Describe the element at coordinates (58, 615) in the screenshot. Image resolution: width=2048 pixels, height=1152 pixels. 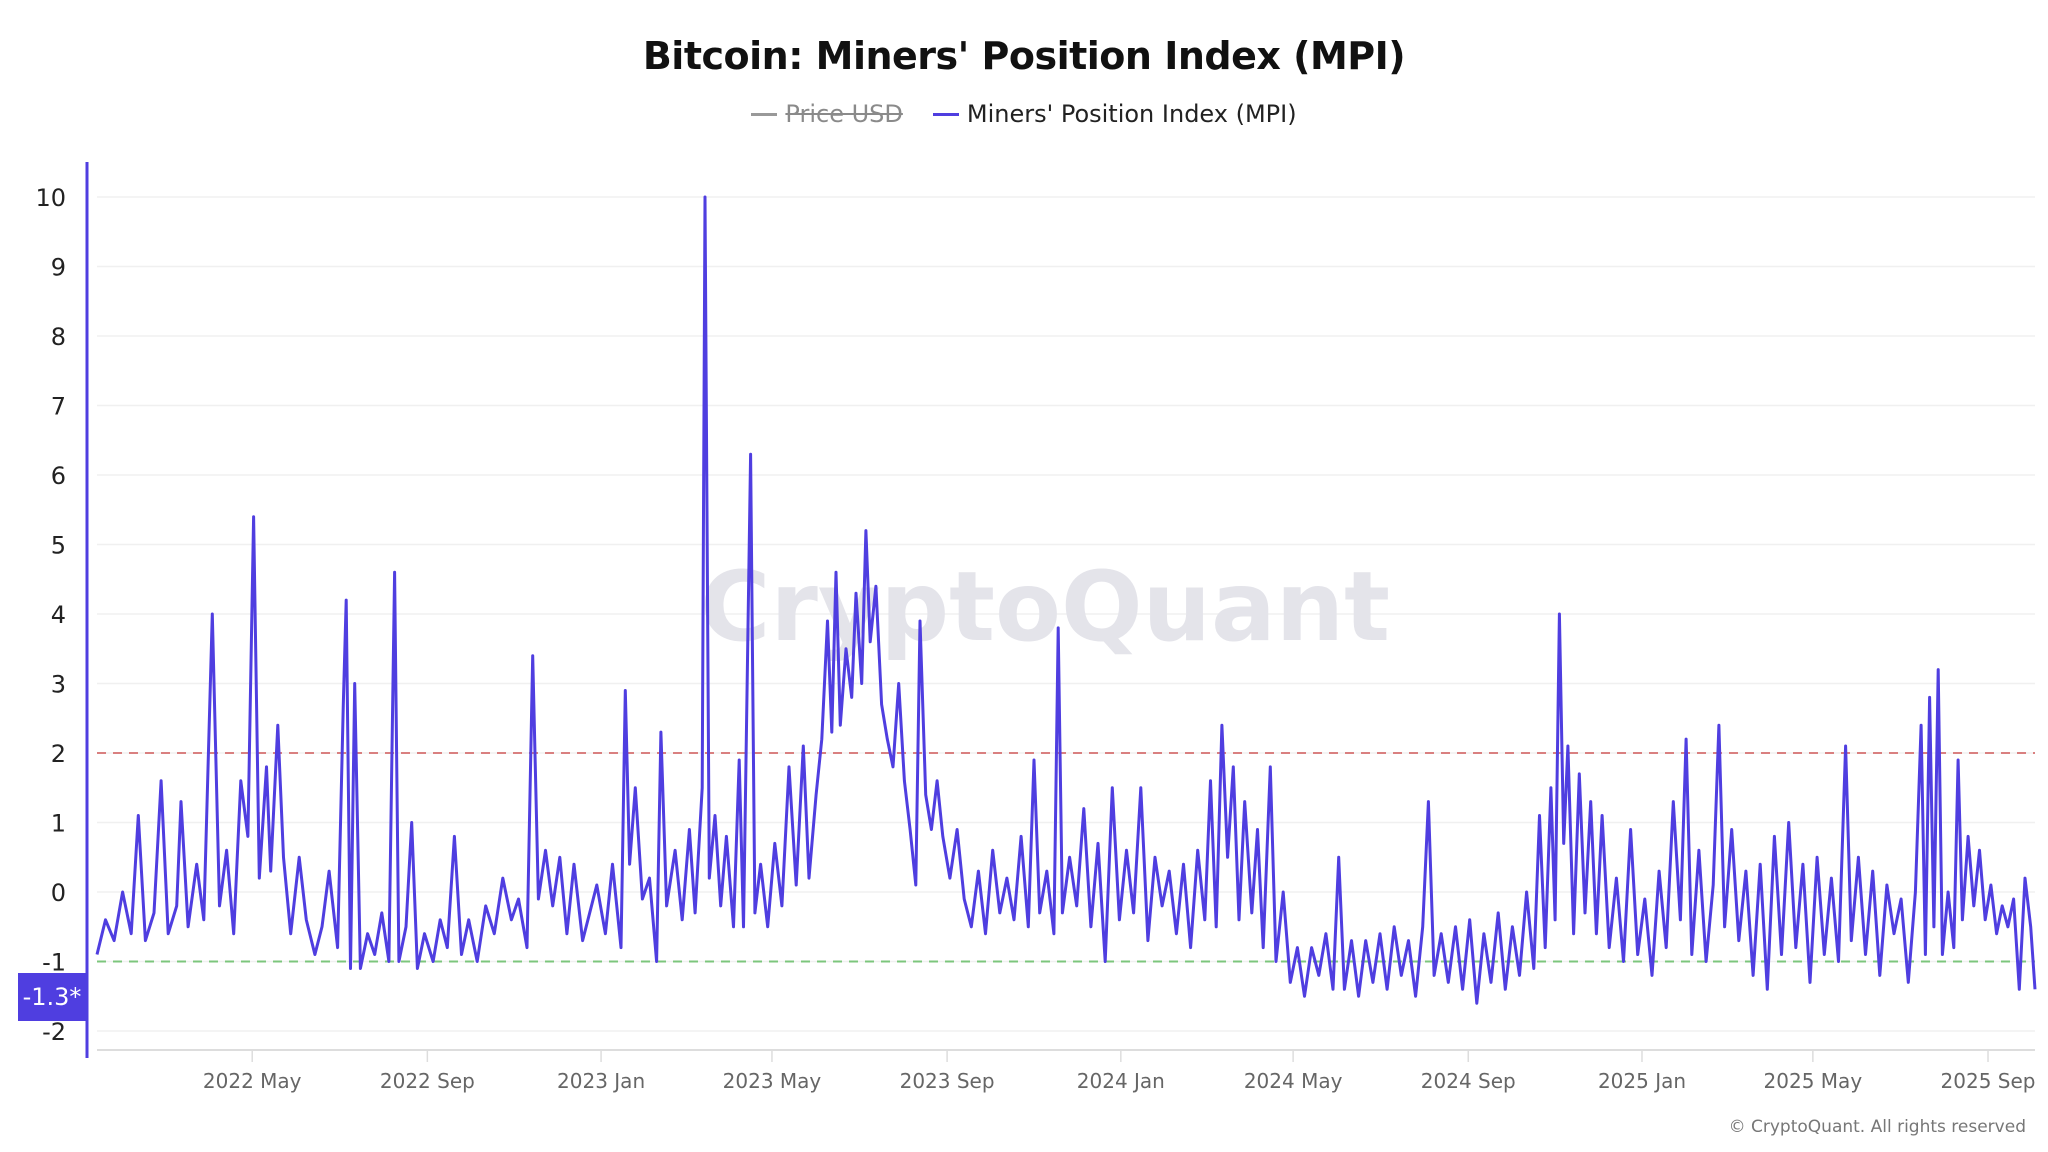
I see `y-tick-label: 4` at that location.